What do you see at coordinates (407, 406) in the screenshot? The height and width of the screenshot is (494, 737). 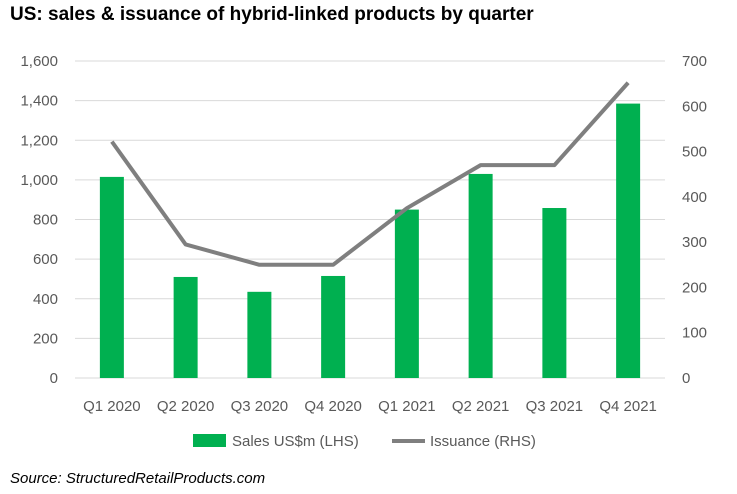 I see `x-tick-label: Q1 2021` at bounding box center [407, 406].